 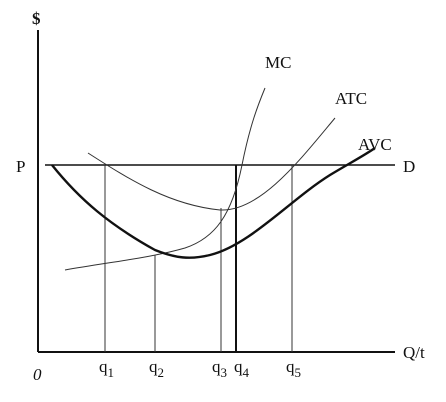 What do you see at coordinates (375, 144) in the screenshot?
I see `avc-label: AVC` at bounding box center [375, 144].